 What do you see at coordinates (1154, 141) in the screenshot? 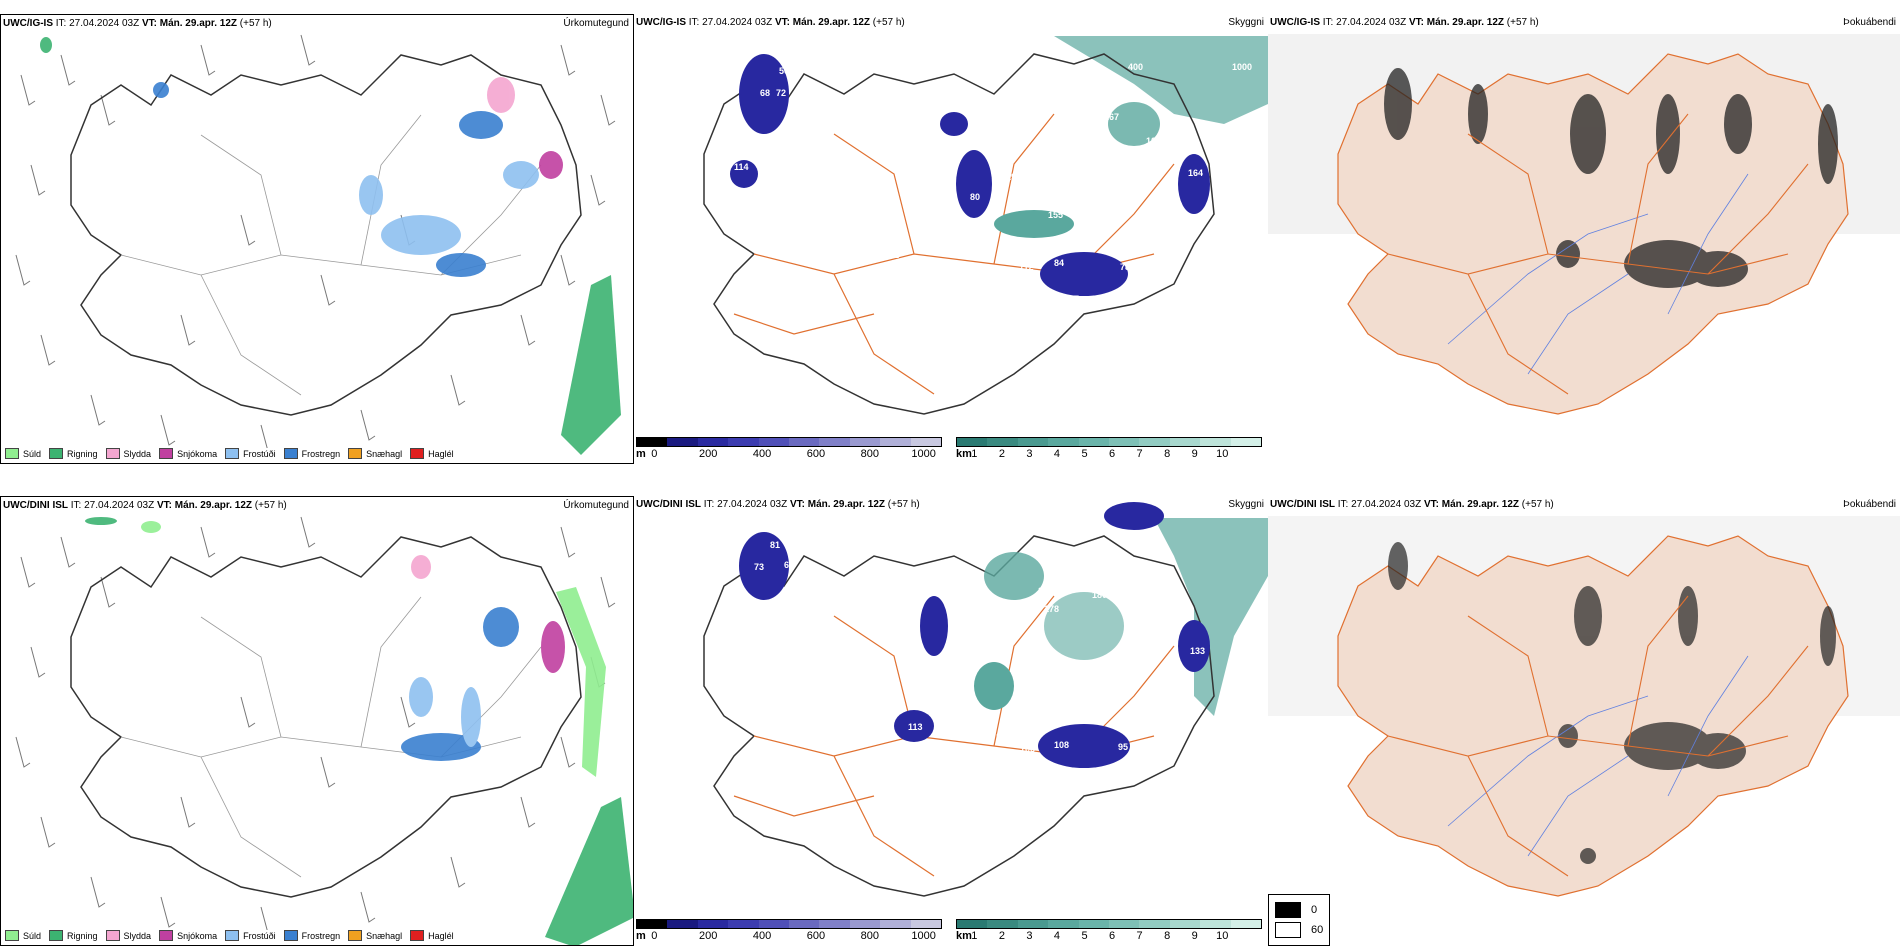
I see `vis-value-label: 105` at bounding box center [1154, 141].